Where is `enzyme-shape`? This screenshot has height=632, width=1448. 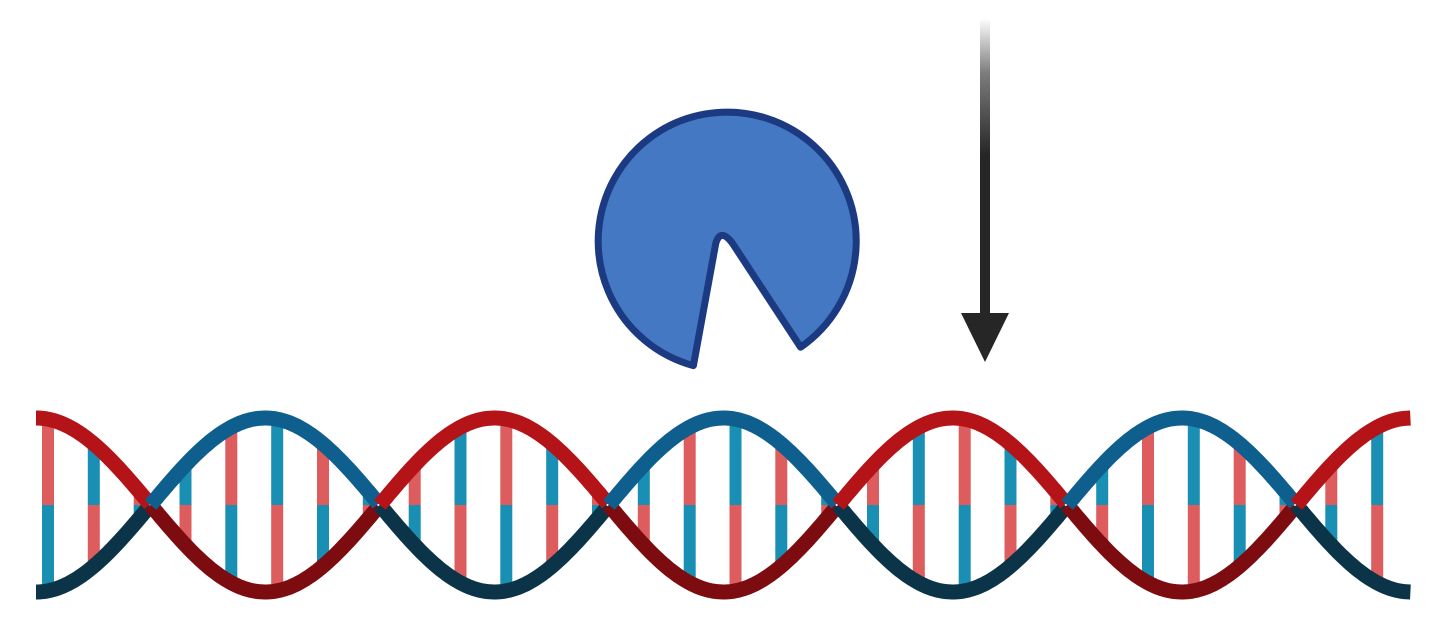 enzyme-shape is located at coordinates (727, 239).